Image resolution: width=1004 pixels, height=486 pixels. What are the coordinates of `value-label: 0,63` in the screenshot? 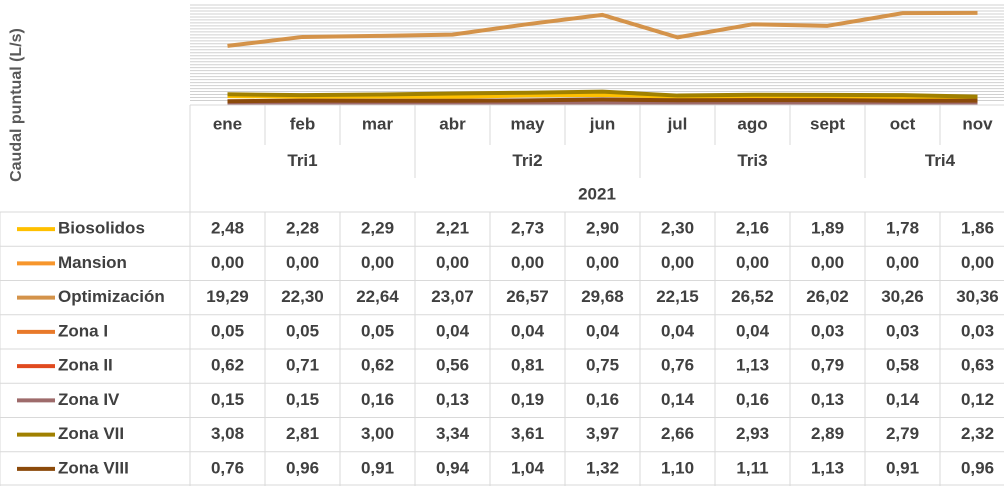 It's located at (977, 365).